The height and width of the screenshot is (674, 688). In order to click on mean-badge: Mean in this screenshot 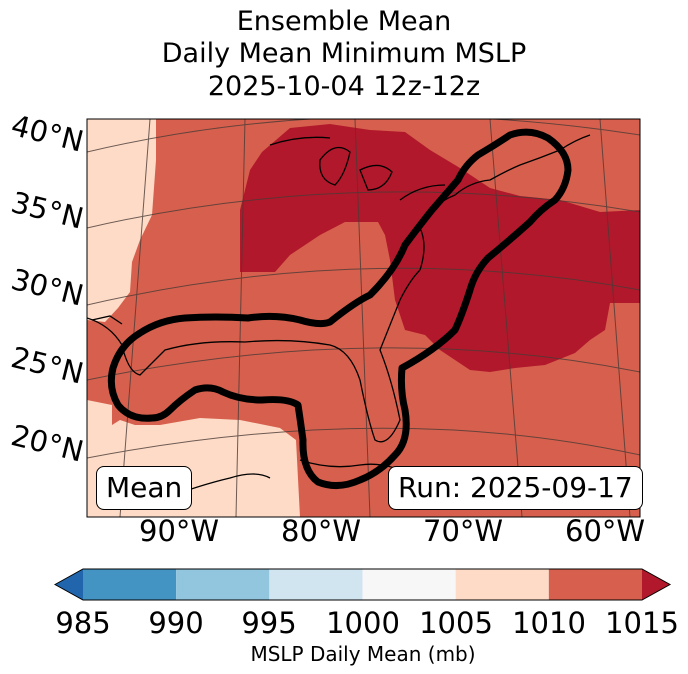, I will do `click(144, 488)`.